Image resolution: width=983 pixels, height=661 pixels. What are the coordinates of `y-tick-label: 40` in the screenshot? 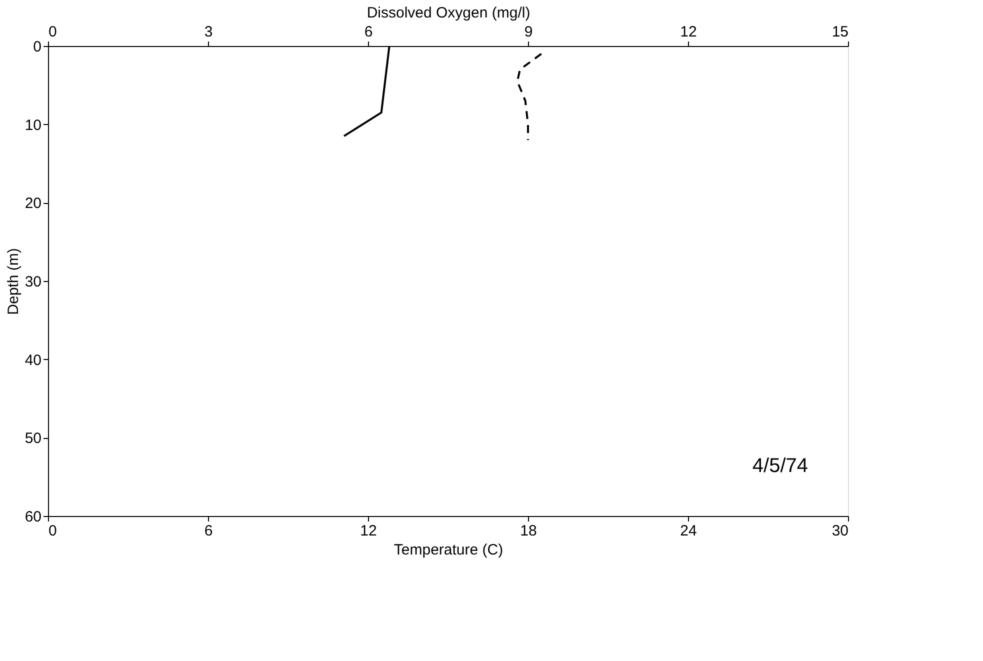 It's located at (33, 360).